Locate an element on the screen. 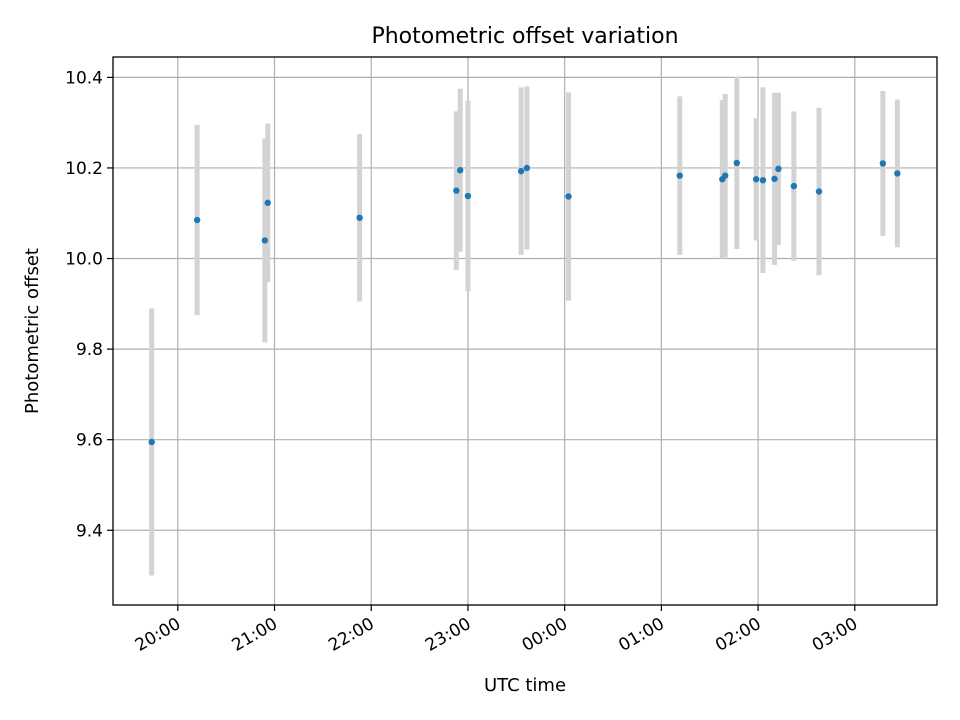 The width and height of the screenshot is (960, 720). x-tick-label: 02:00 is located at coordinates (738, 635).